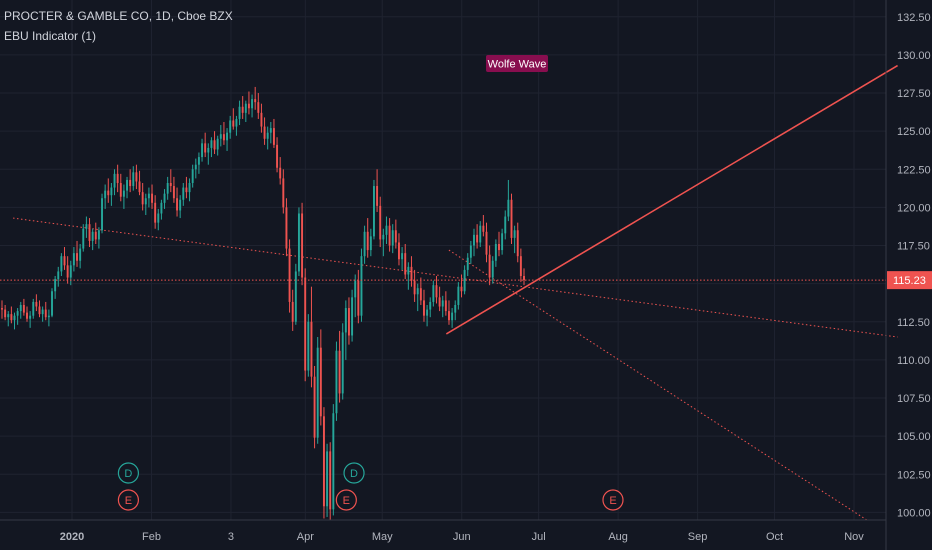 This screenshot has width=932, height=550. I want to click on price-tick-label: 107.50, so click(914, 399).